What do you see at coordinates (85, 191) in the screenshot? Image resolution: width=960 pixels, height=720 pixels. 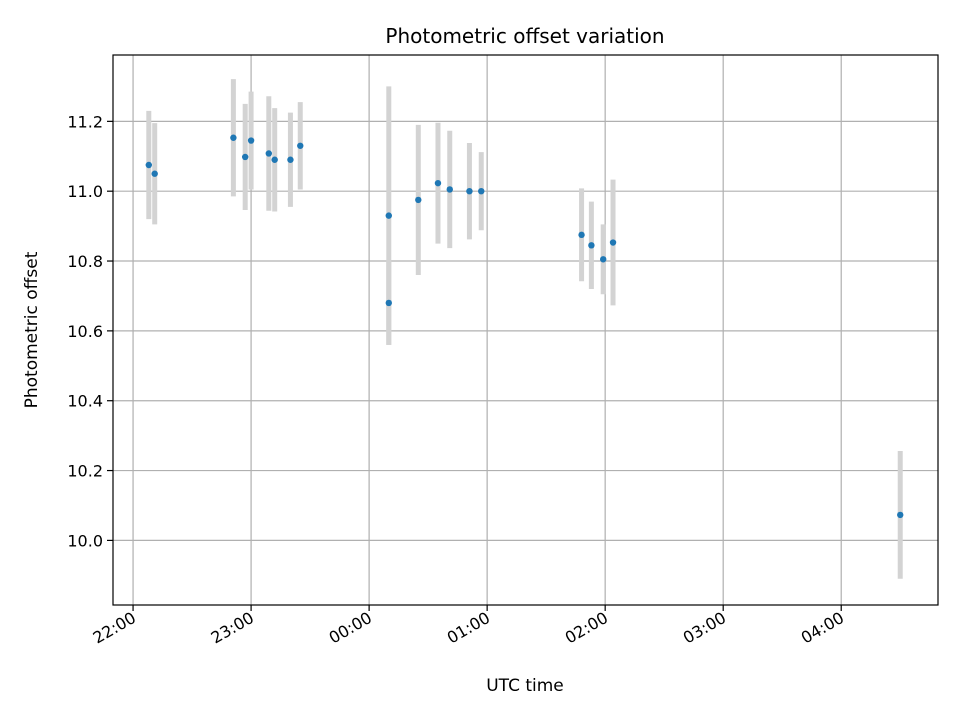 I see `y-tick-label: 11.0` at bounding box center [85, 191].